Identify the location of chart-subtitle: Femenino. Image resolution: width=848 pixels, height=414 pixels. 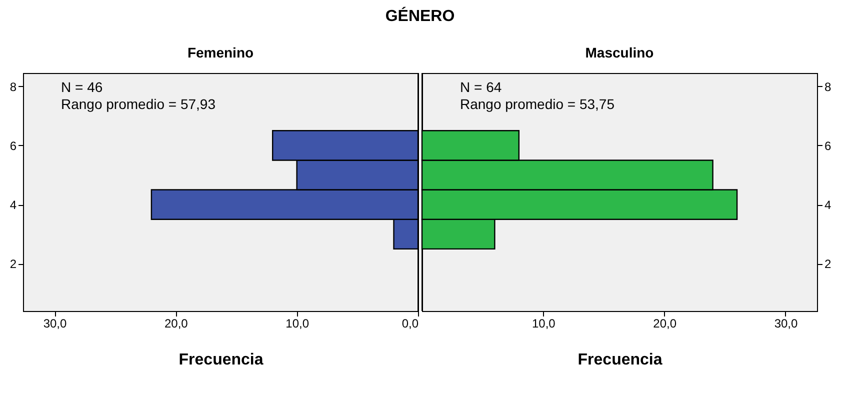
(220, 52).